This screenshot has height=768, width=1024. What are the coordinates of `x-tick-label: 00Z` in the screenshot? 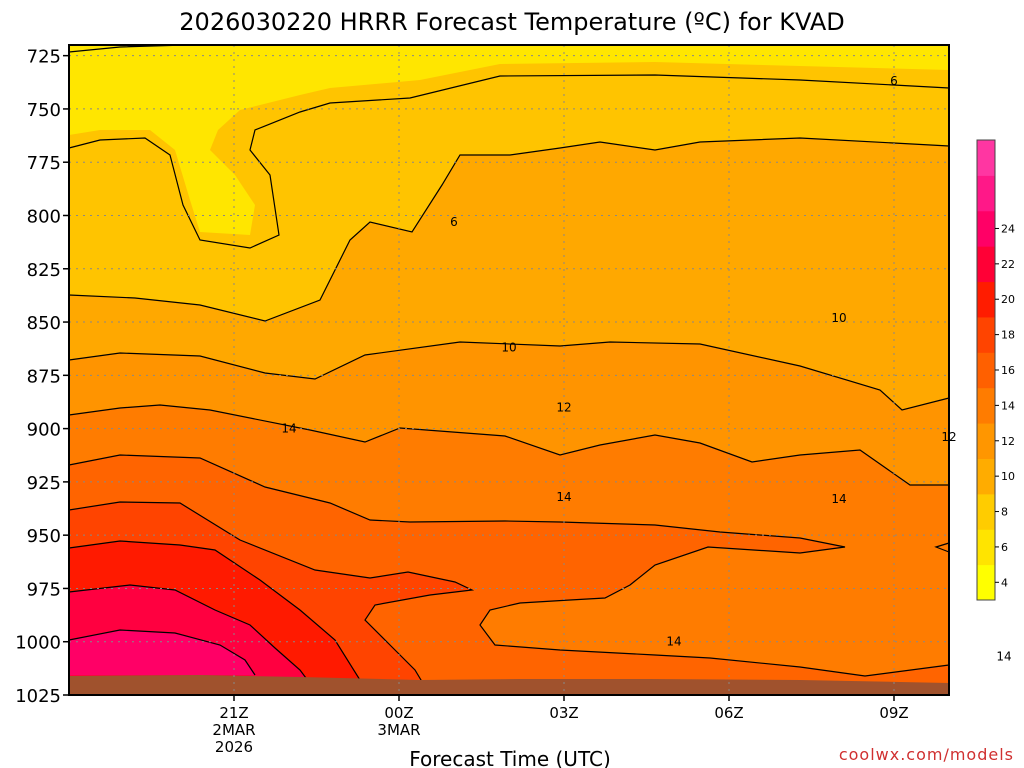 It's located at (398, 713).